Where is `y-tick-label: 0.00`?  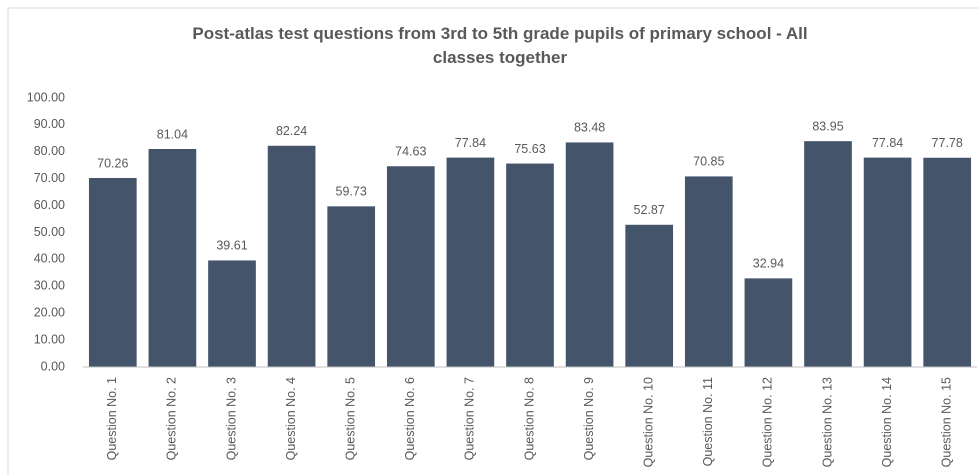
y-tick-label: 0.00 is located at coordinates (53, 366).